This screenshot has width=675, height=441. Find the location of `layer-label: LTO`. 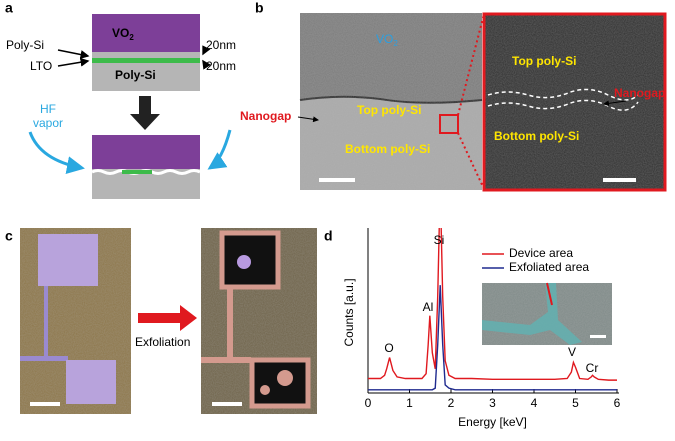

layer-label: LTO is located at coordinates (41, 66).